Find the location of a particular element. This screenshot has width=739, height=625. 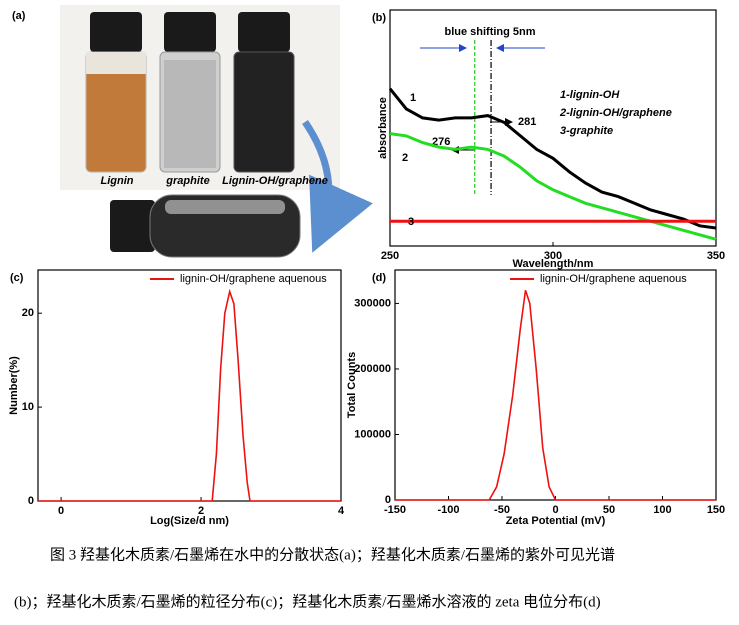

x-tick-label: 100 is located at coordinates (662, 510).